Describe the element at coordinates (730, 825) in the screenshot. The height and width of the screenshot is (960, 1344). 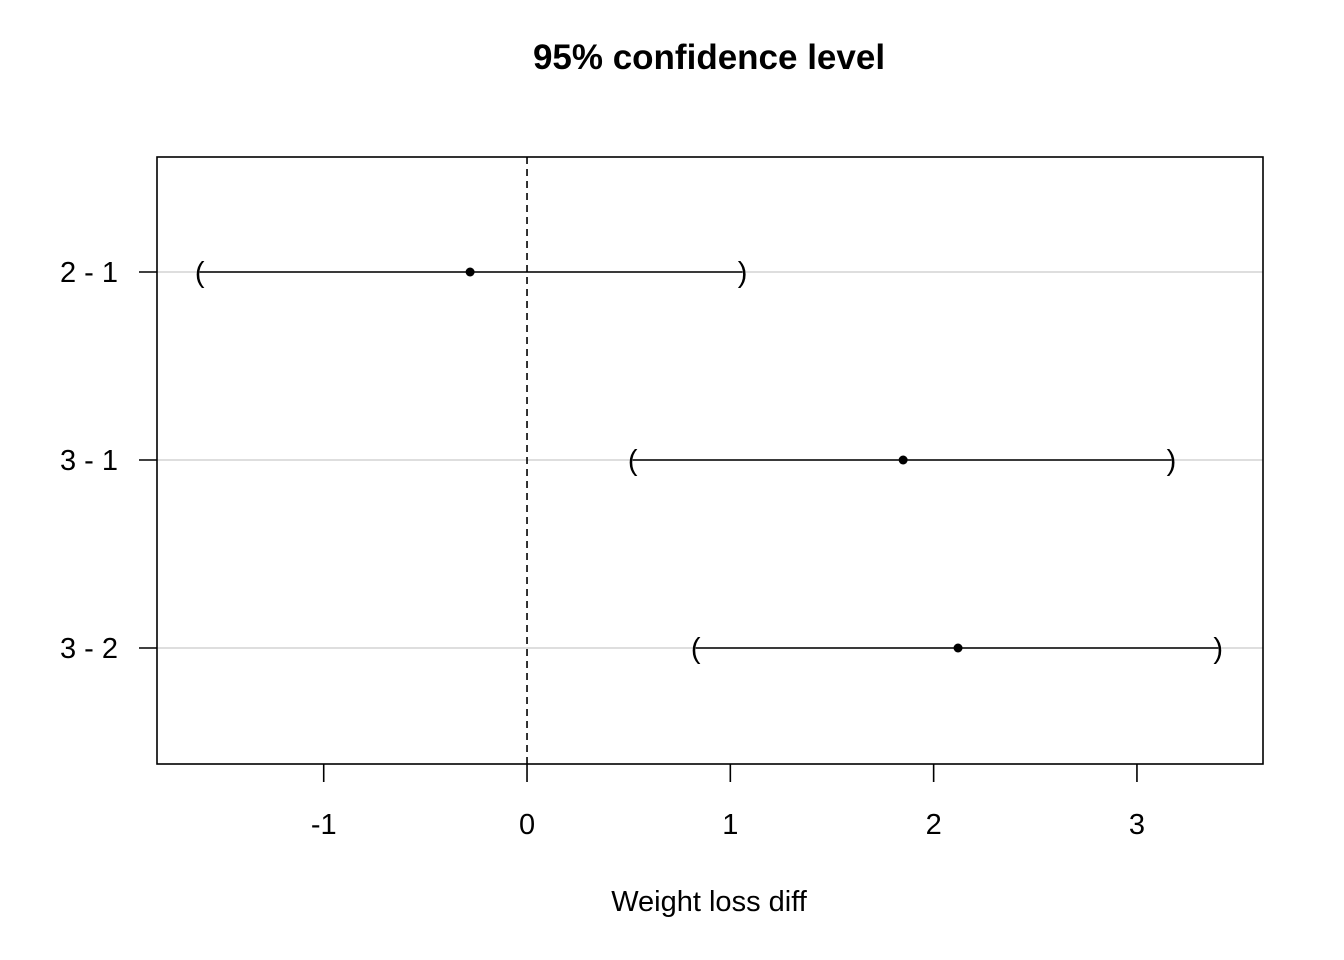
I see `x-tick-label: 1` at that location.